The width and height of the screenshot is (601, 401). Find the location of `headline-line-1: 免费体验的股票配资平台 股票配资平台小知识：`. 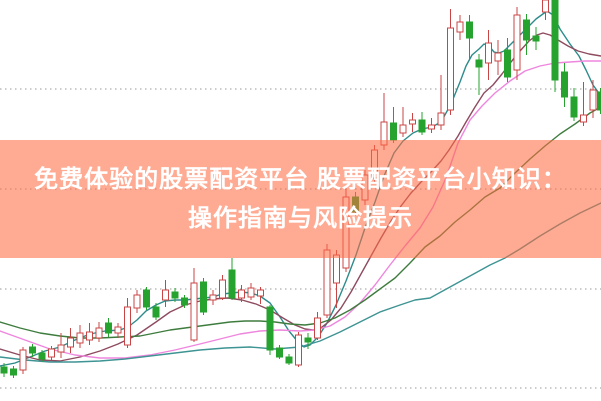

headline-line-1: 免费体验的股票配资平台 股票配资平台小知识： is located at coordinates (300, 179).